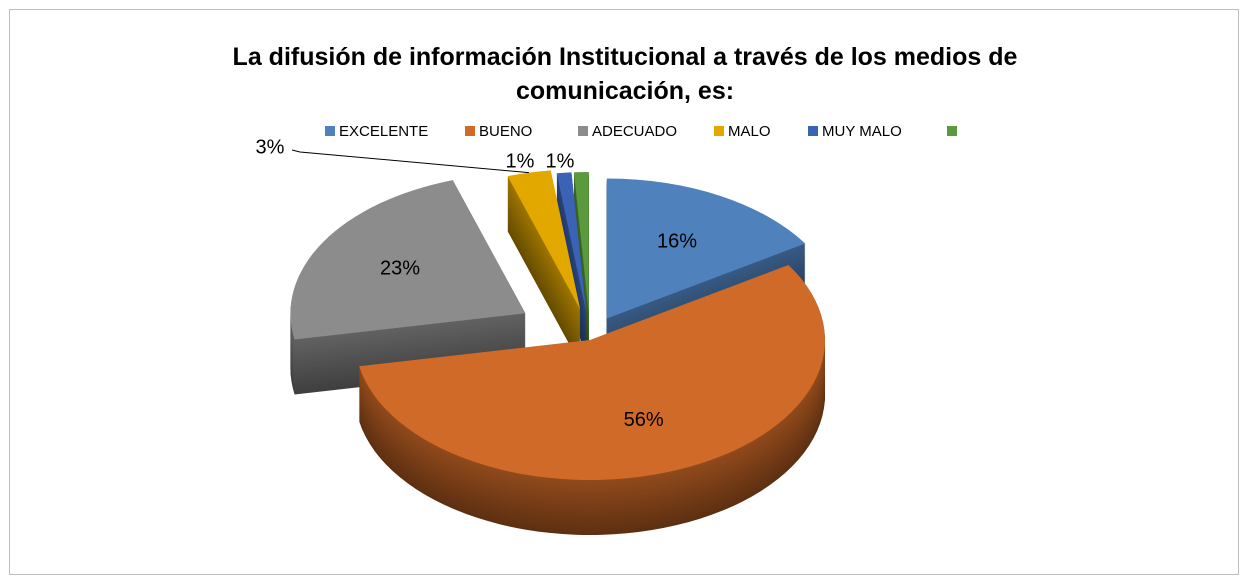 The image size is (1250, 577). Describe the element at coordinates (400, 268) in the screenshot. I see `data-label: 23%` at that location.